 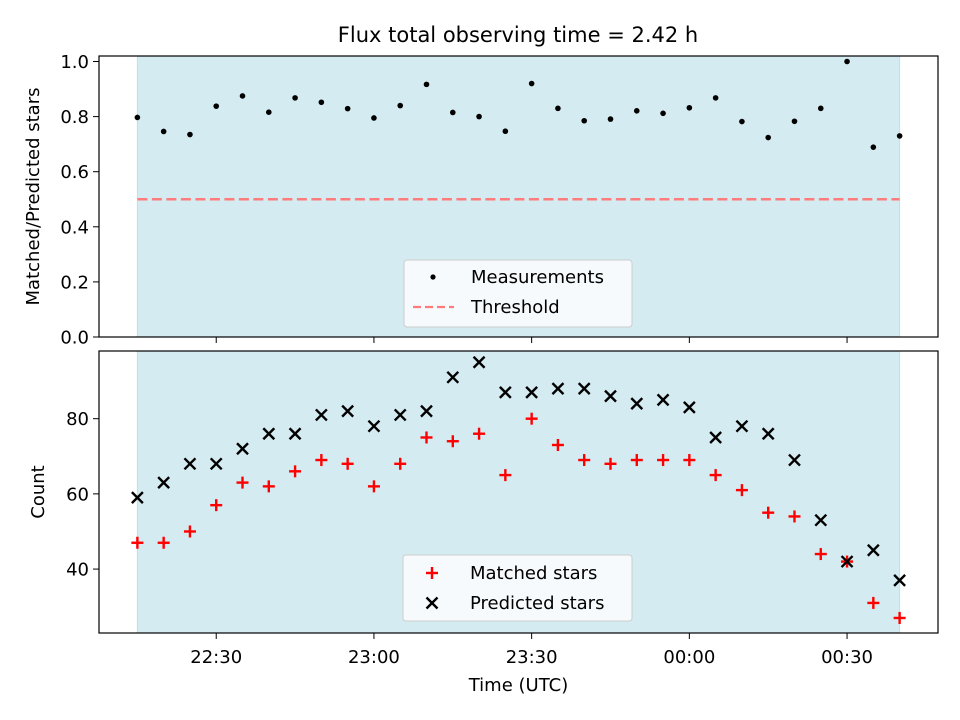 What do you see at coordinates (433, 277) in the screenshot?
I see `legend-marker-measurements` at bounding box center [433, 277].